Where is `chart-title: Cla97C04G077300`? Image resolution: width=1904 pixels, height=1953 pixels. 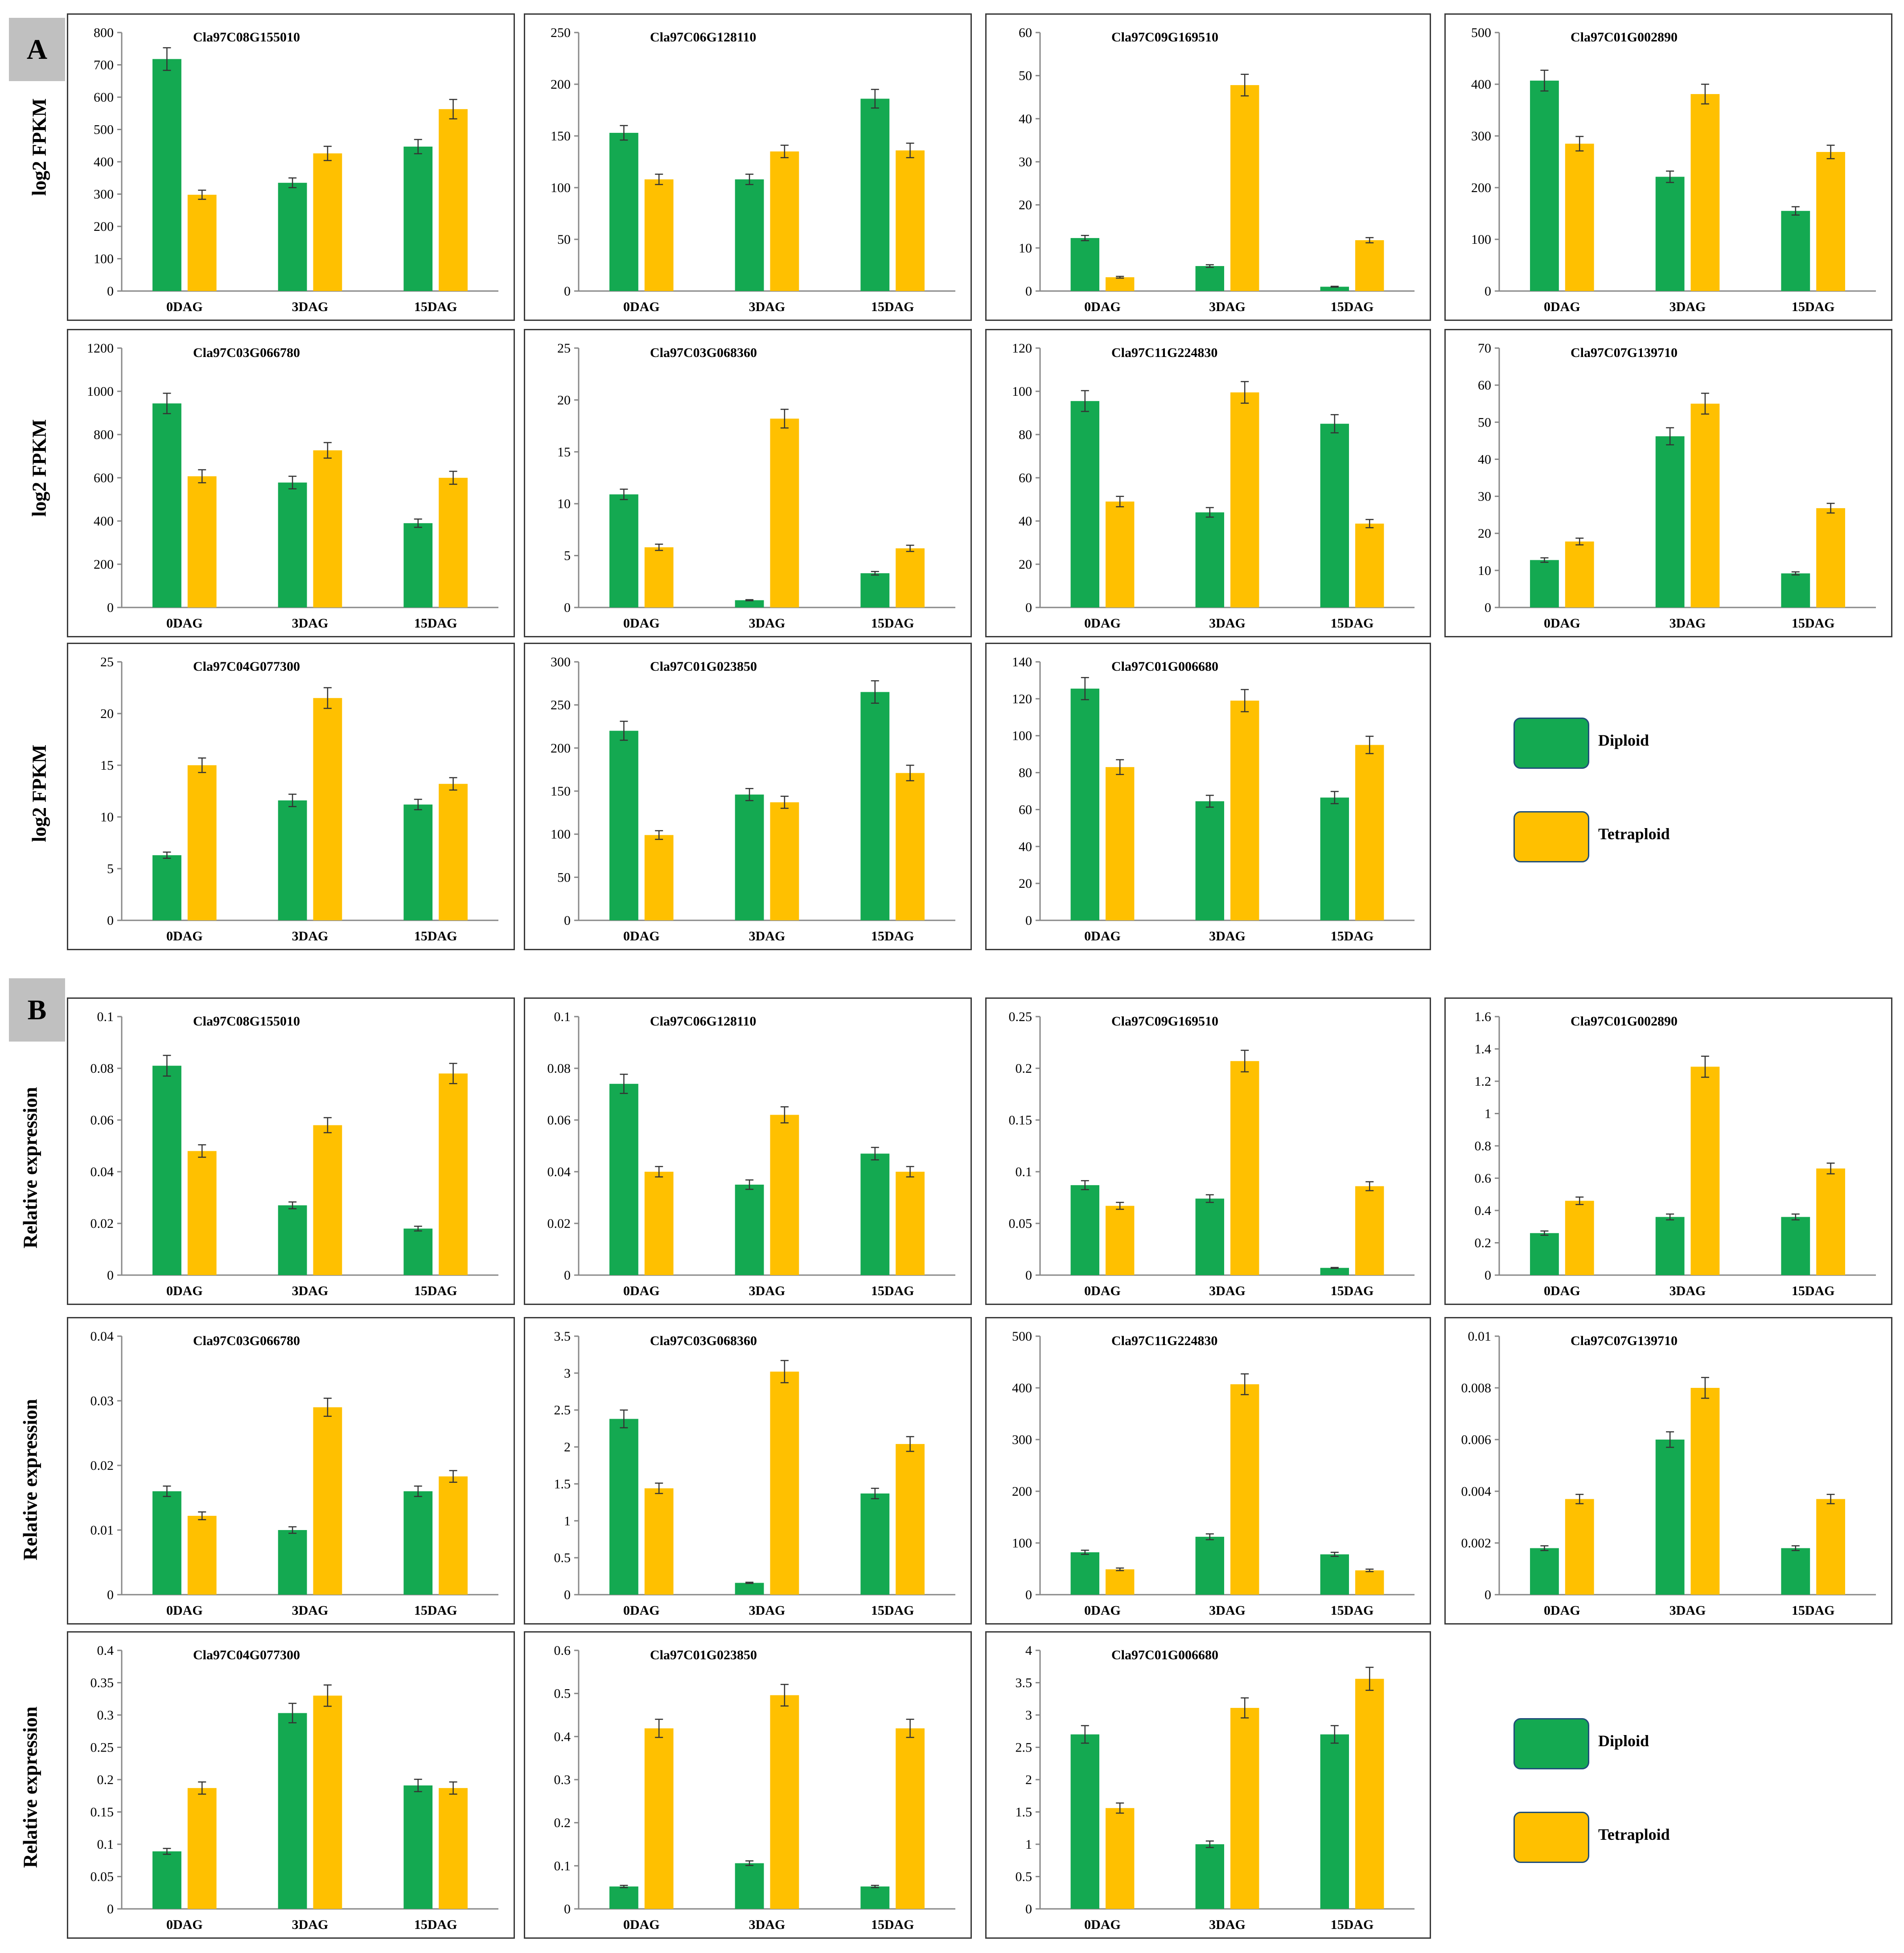 chart-title: Cla97C04G077300 is located at coordinates (246, 667).